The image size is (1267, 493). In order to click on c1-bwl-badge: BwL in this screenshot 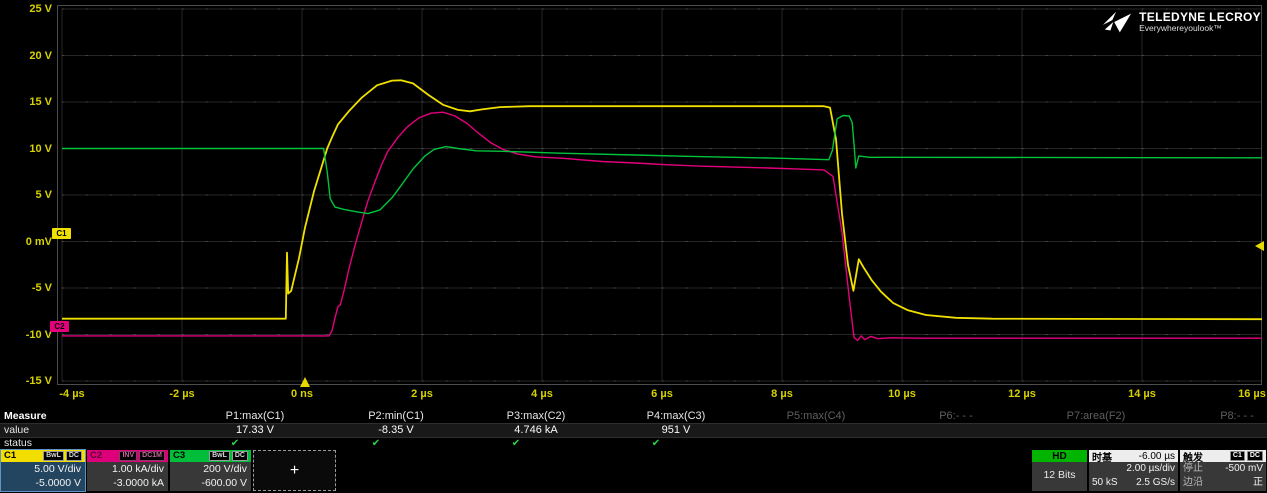, I will do `click(53, 456)`.